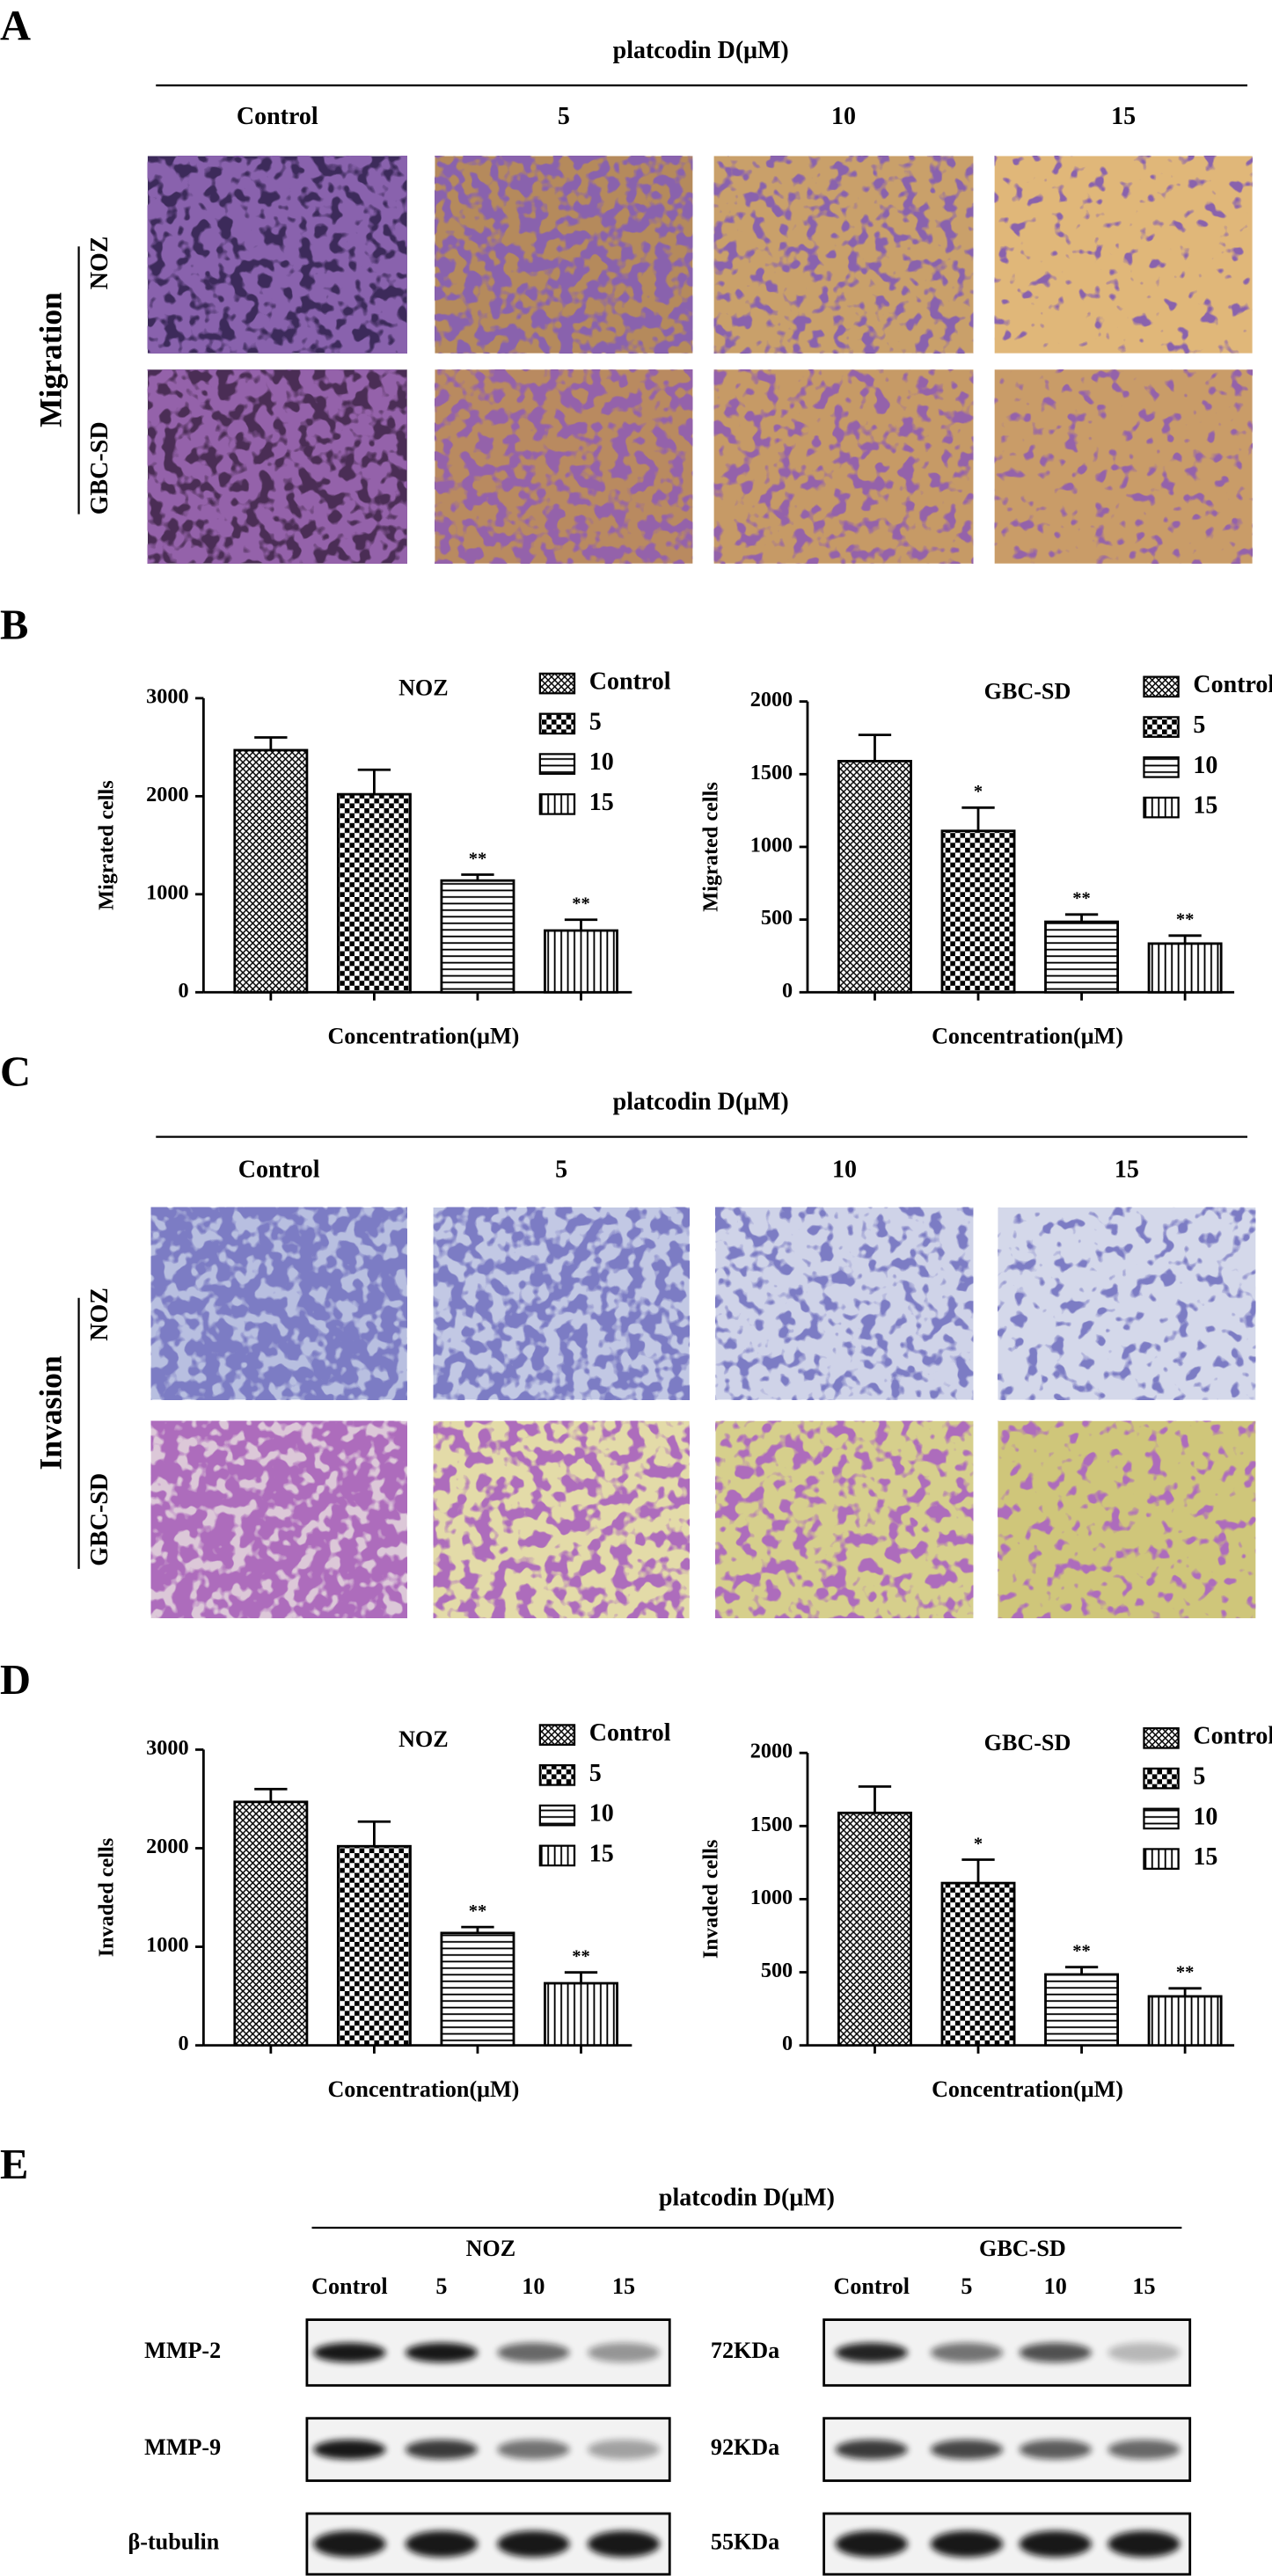 The image size is (1272, 2576). What do you see at coordinates (978, 791) in the screenshot?
I see `significance: *` at bounding box center [978, 791].